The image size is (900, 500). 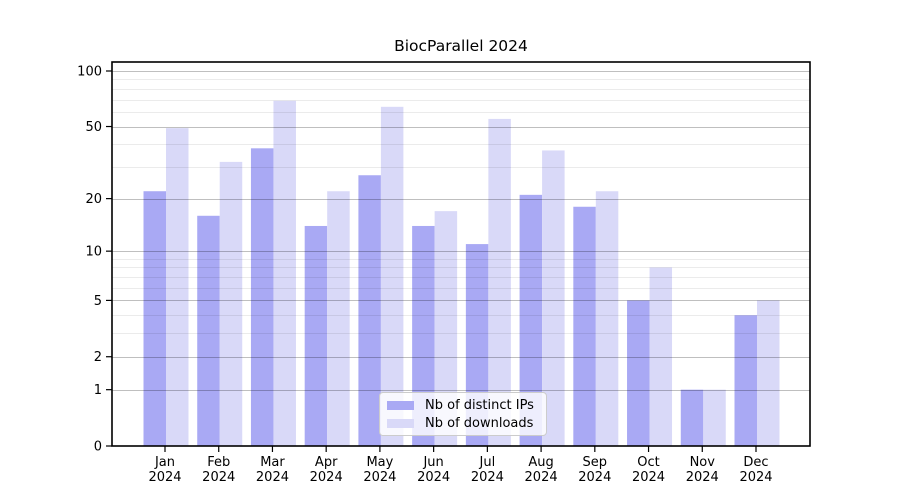 What do you see at coordinates (703, 462) in the screenshot?
I see `x-tick-label-month: Nov` at bounding box center [703, 462].